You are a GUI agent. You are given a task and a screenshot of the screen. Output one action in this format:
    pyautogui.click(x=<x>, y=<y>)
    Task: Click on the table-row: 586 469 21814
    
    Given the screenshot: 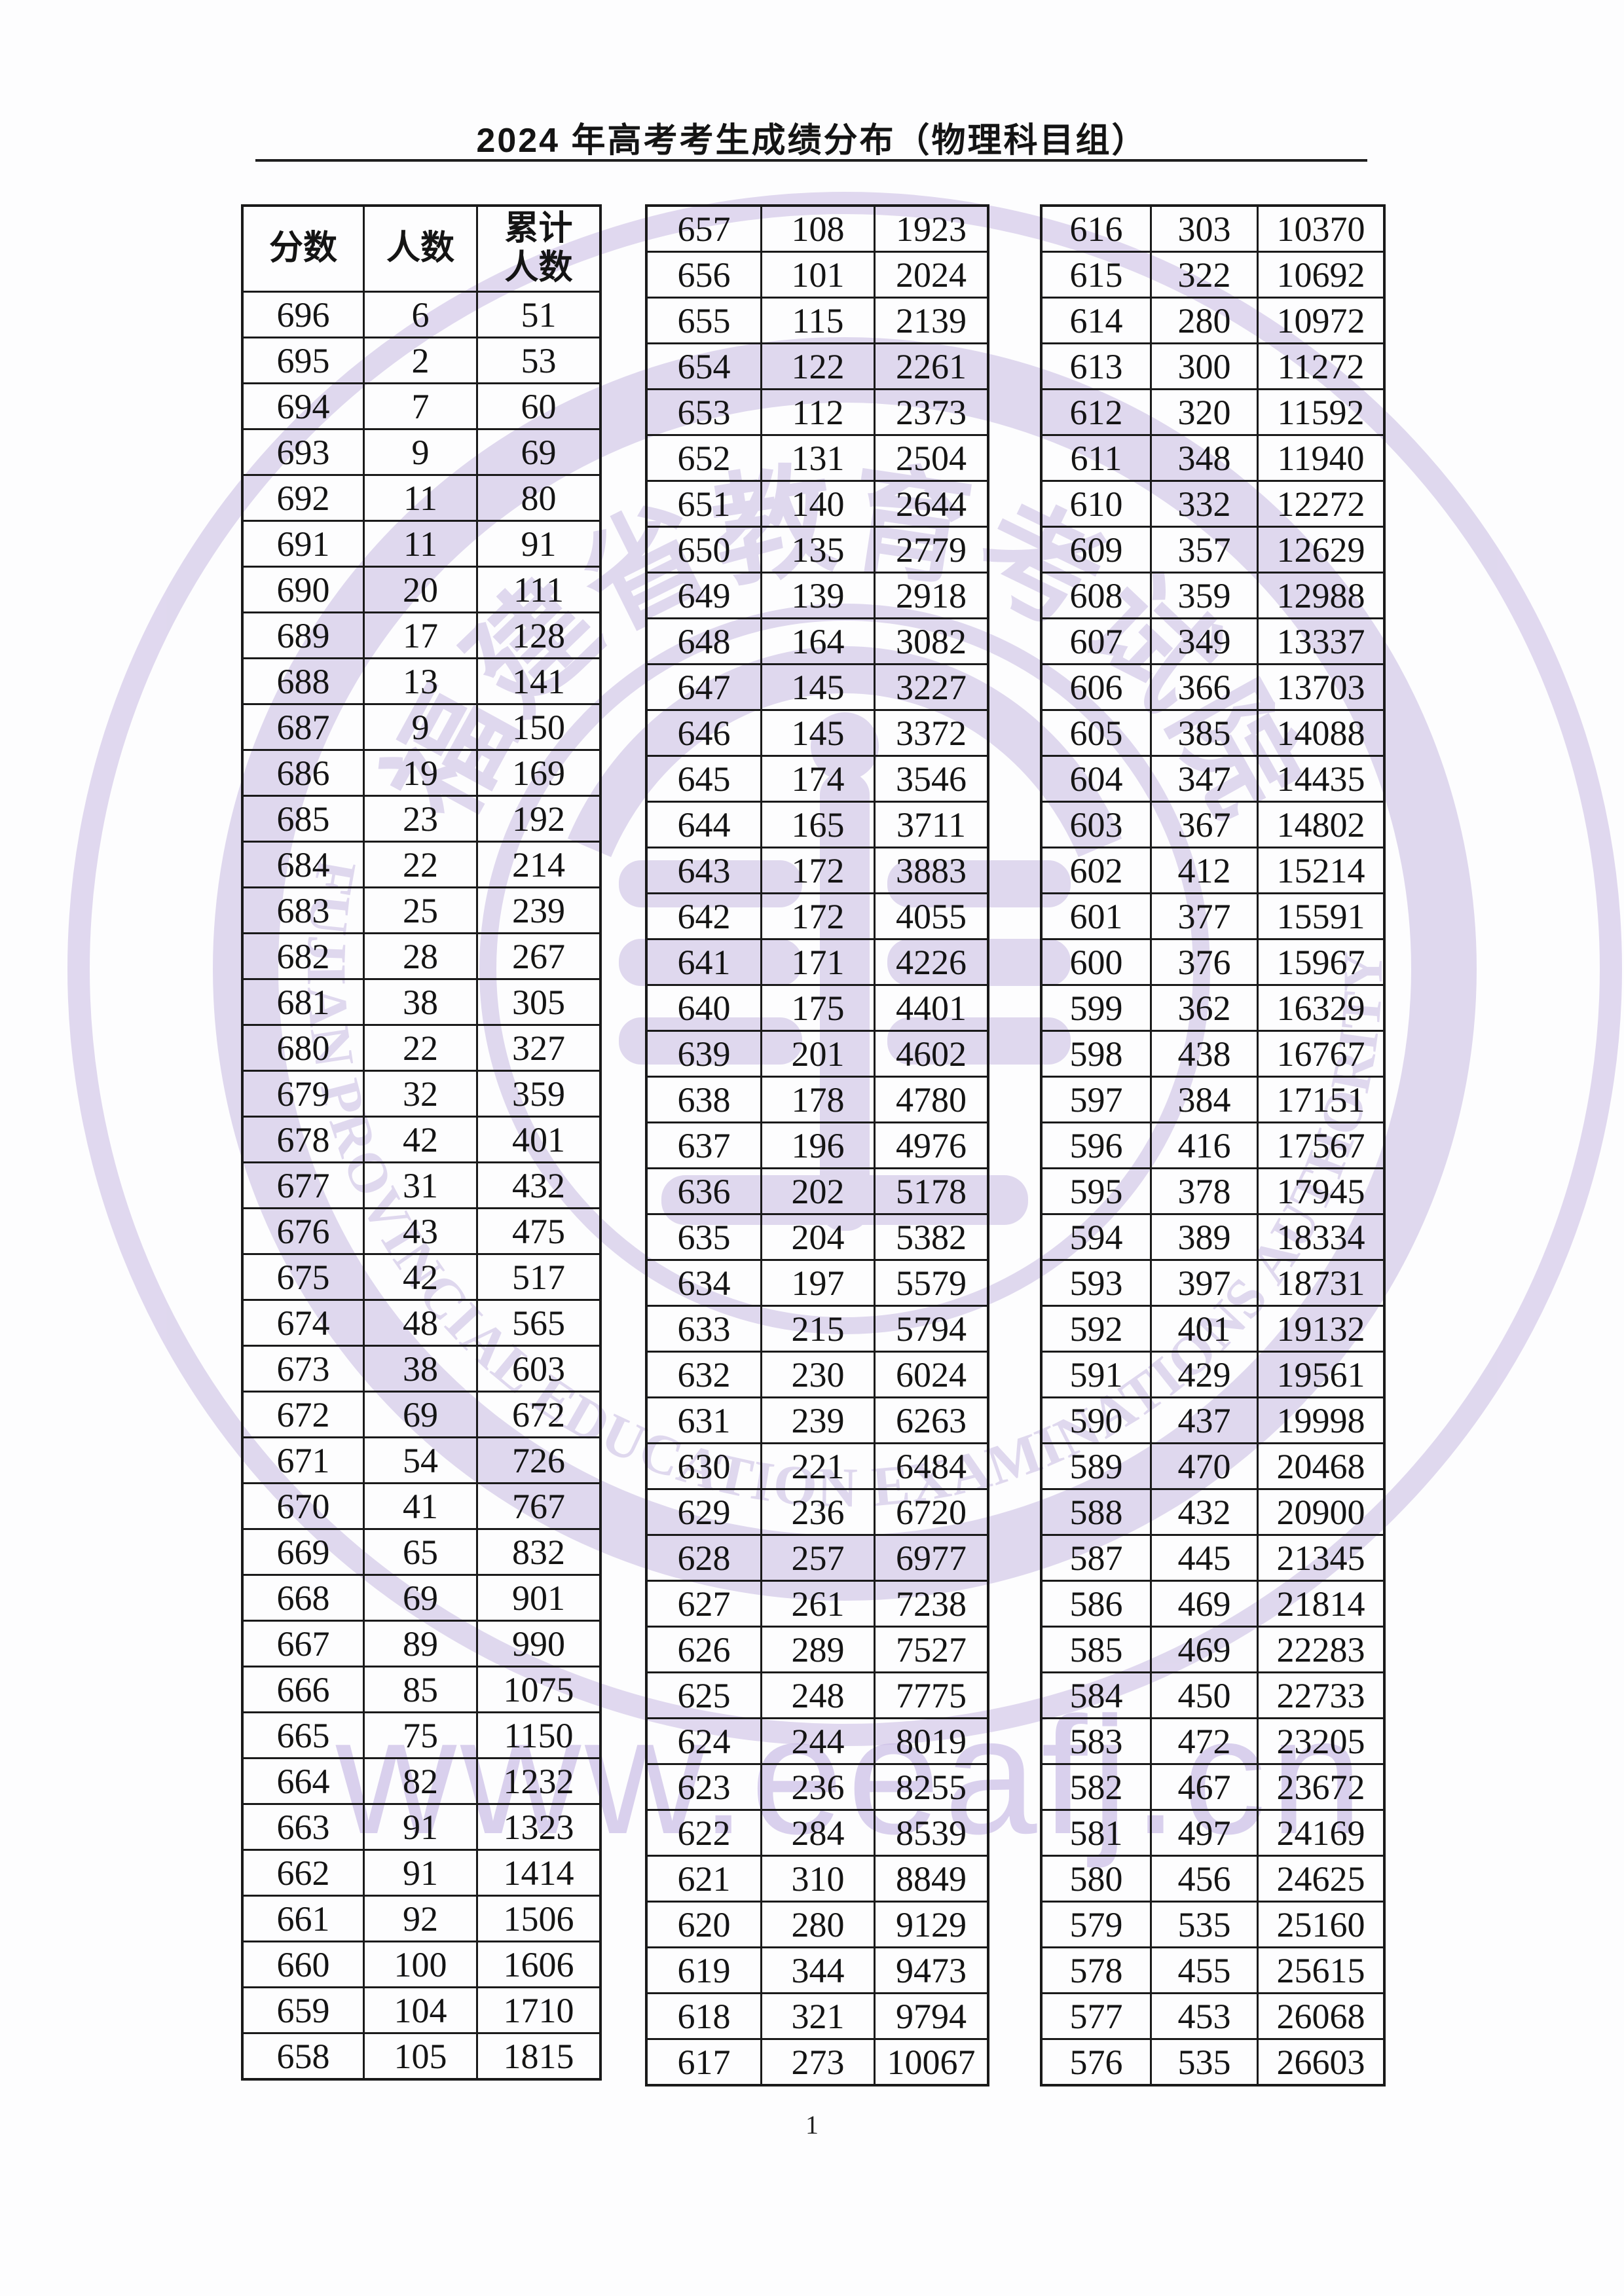 What is the action you would take?
    pyautogui.click(x=1213, y=1604)
    